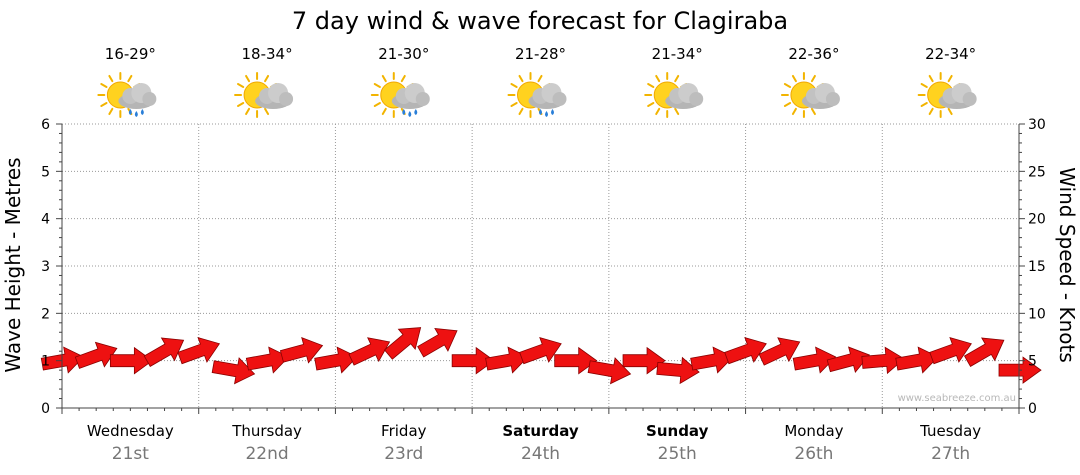  What do you see at coordinates (45, 220) in the screenshot?
I see `y-tick-label: 4` at bounding box center [45, 220].